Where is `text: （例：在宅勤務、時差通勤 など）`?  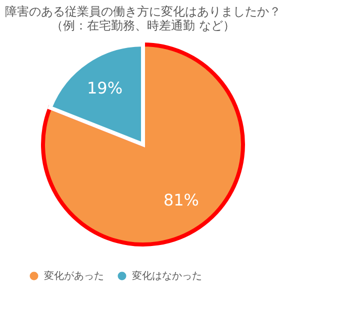
text: （例：在宅勤務、時差通勤 など） is located at coordinates (143, 25).